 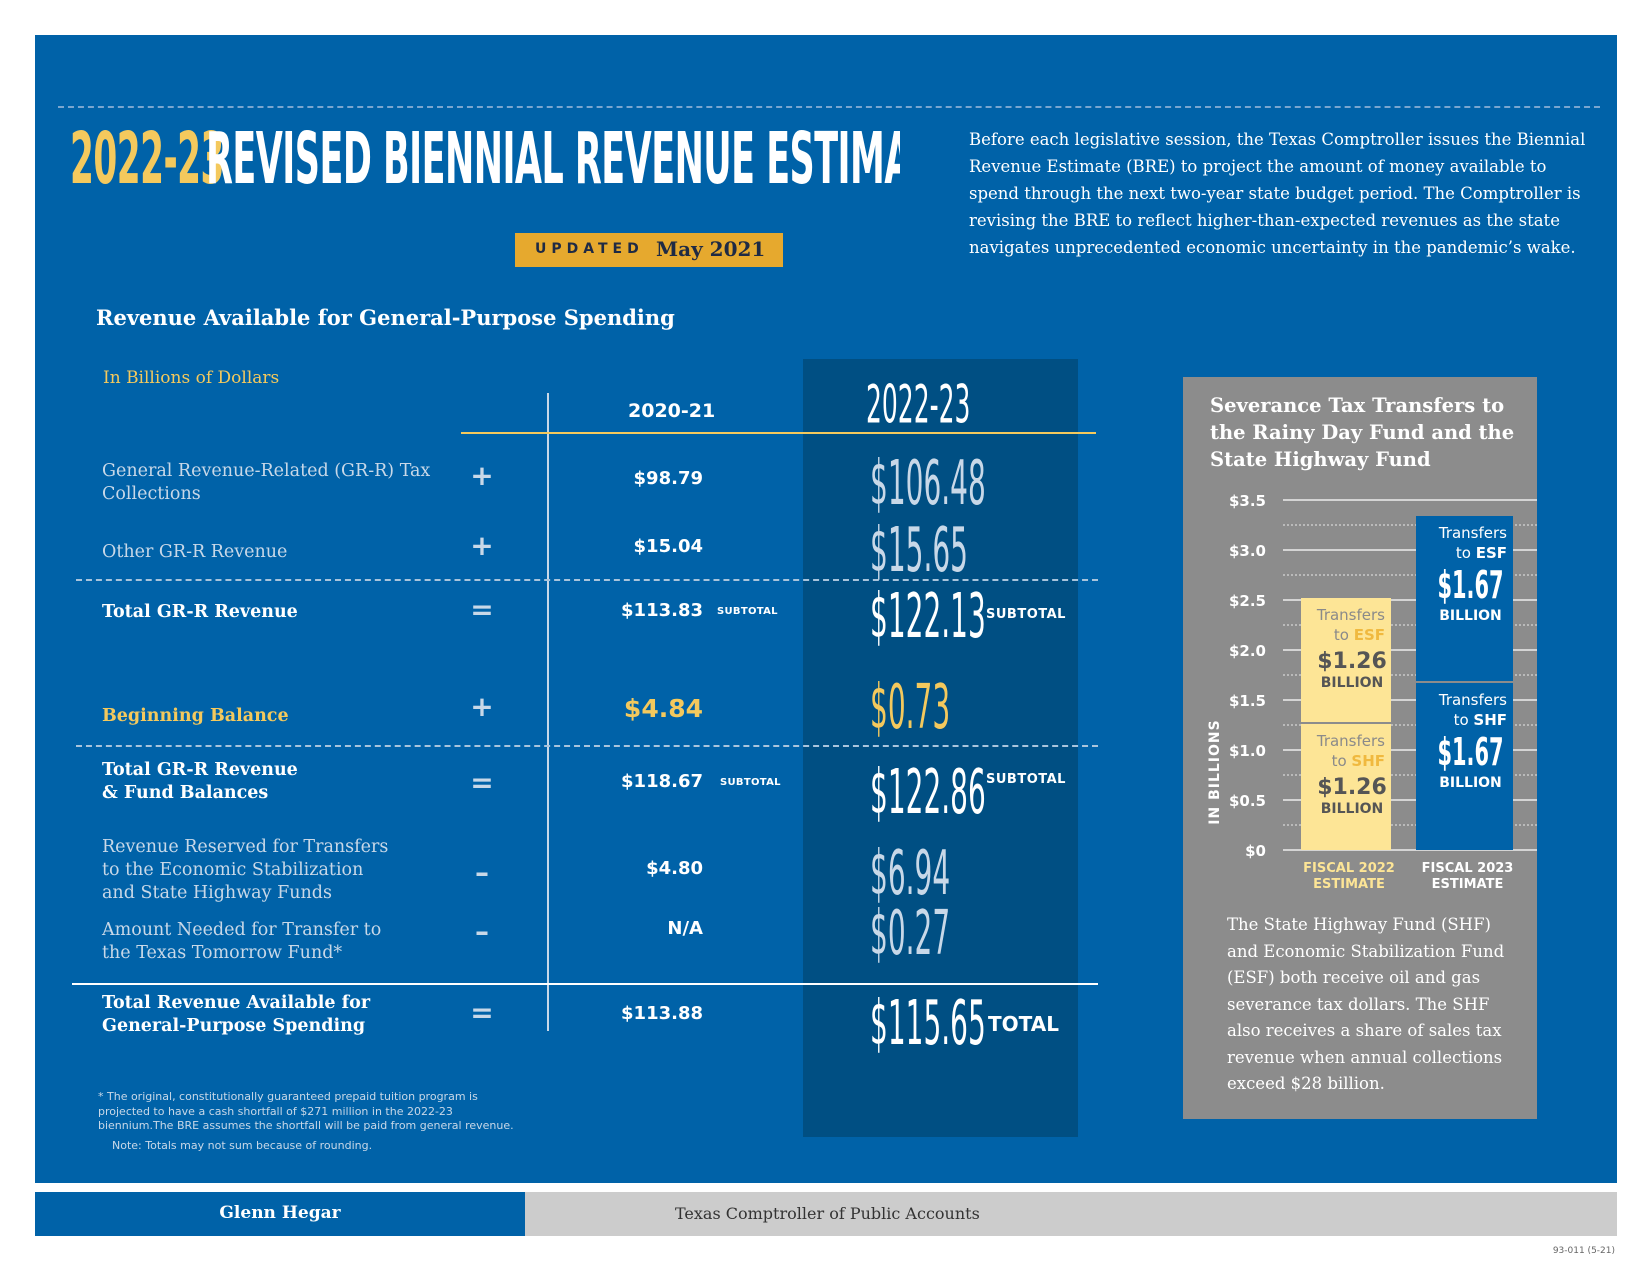 I want to click on segment-fund-label: to SHF, so click(x=1358, y=761).